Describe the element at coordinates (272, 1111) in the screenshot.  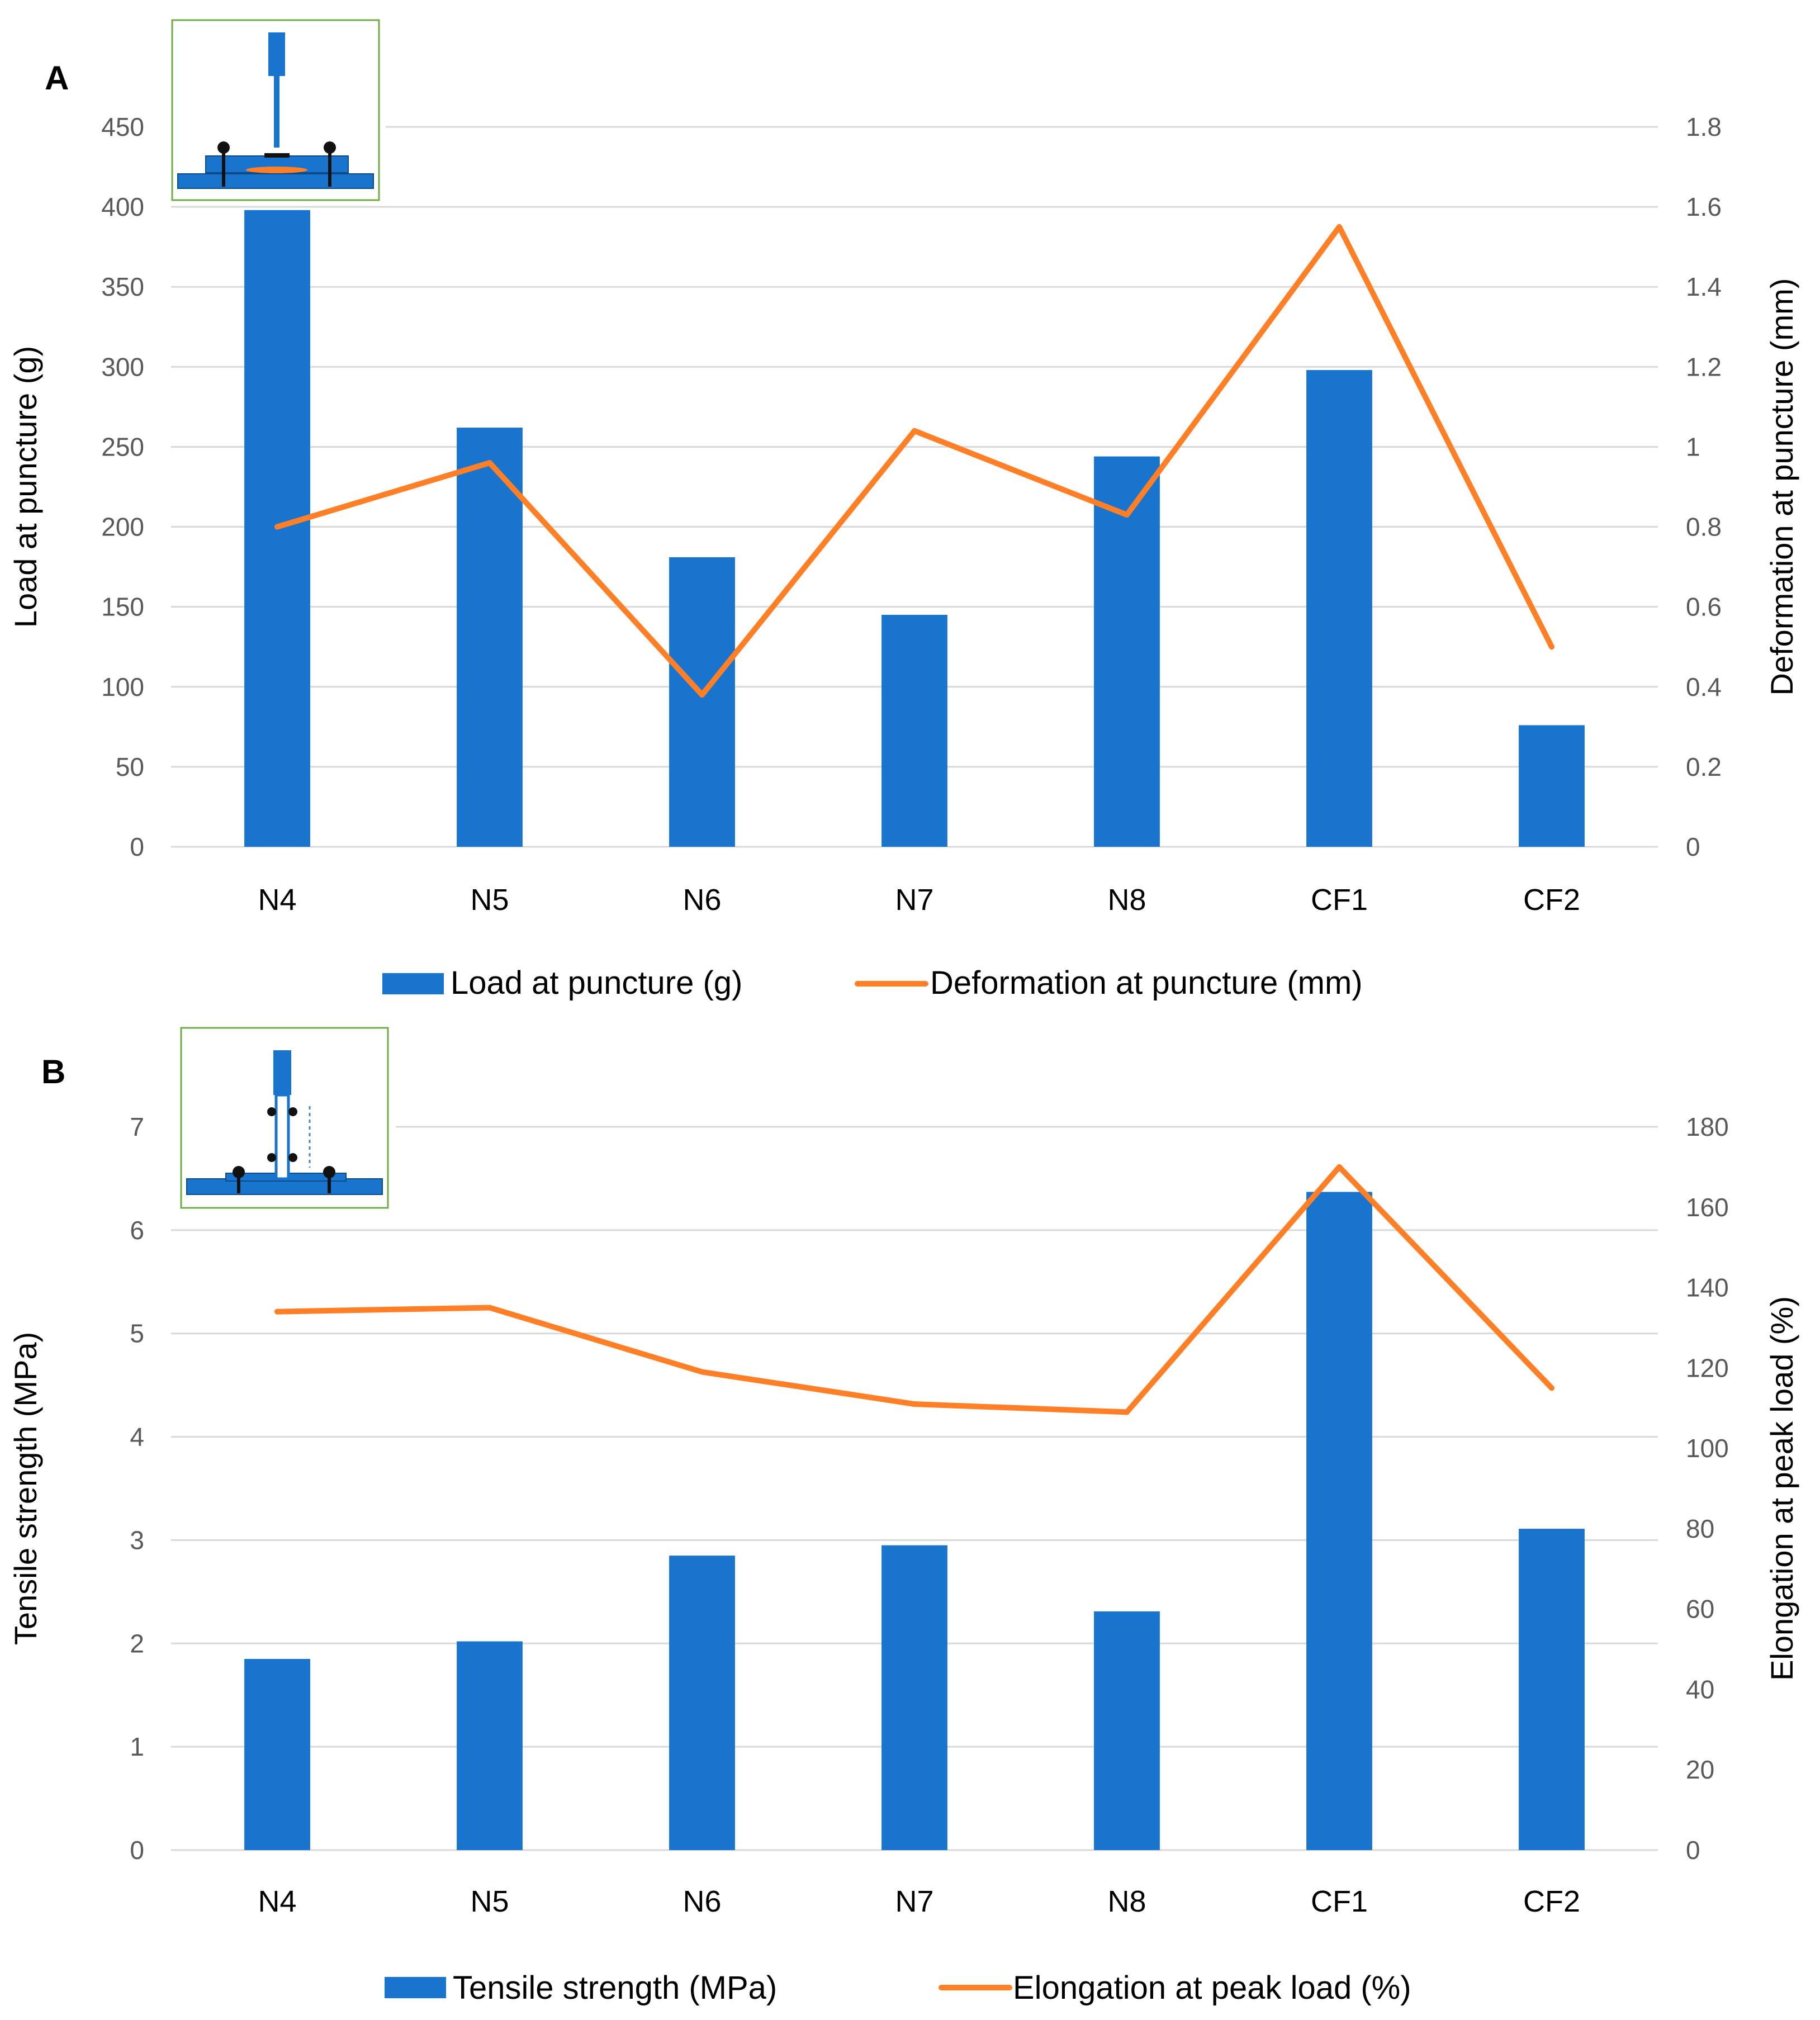
I see `upper-bolt-left` at that location.